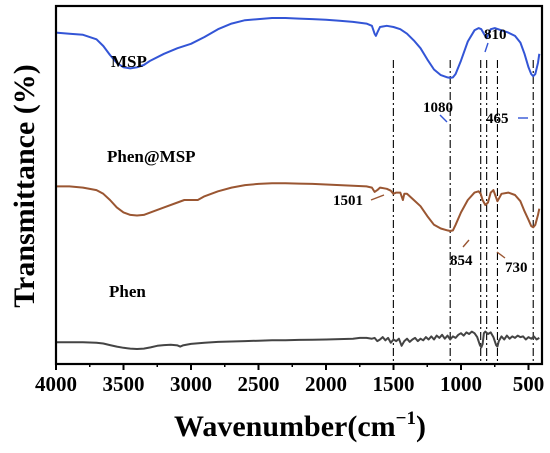 This screenshot has height=453, width=550. Describe the element at coordinates (497, 119) in the screenshot. I see `peak-label-465: 465` at that location.